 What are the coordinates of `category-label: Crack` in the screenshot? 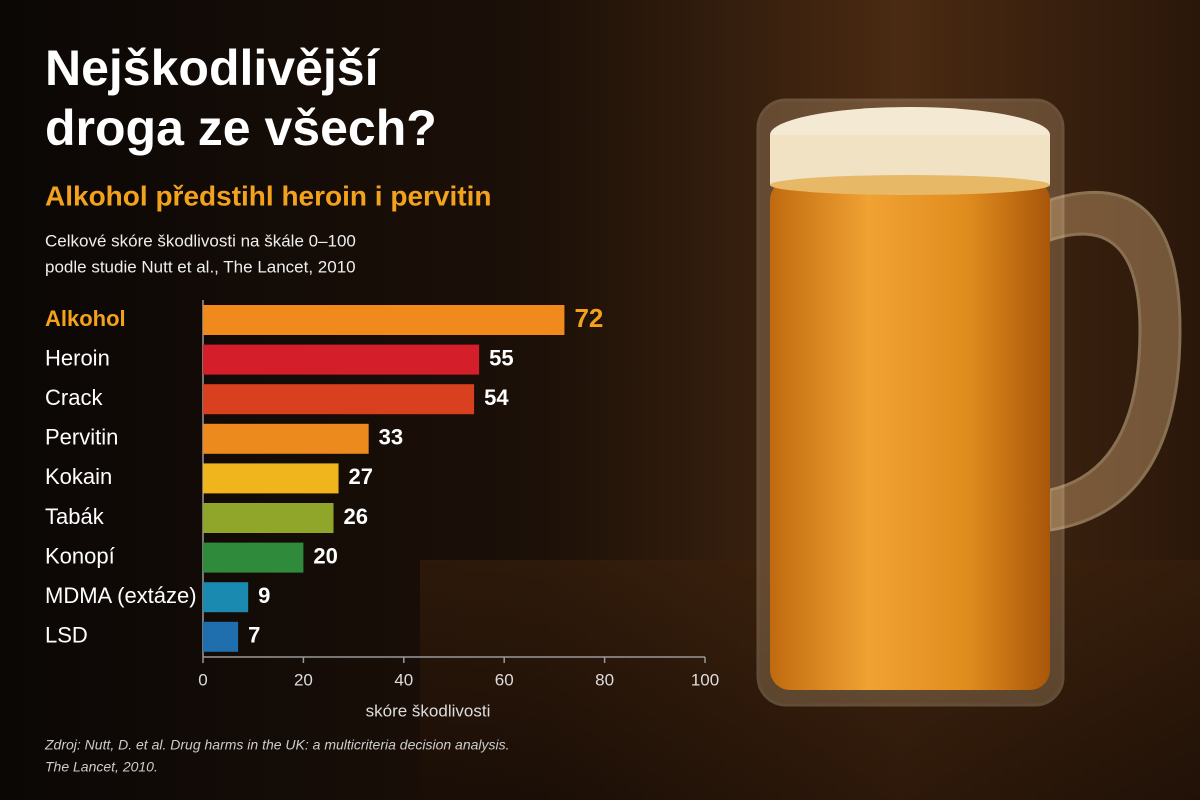 It's located at (74, 397).